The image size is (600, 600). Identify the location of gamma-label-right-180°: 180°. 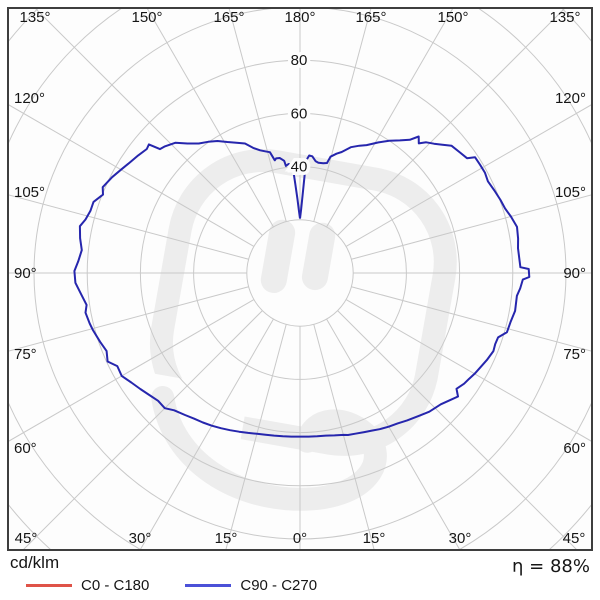
(299, 17).